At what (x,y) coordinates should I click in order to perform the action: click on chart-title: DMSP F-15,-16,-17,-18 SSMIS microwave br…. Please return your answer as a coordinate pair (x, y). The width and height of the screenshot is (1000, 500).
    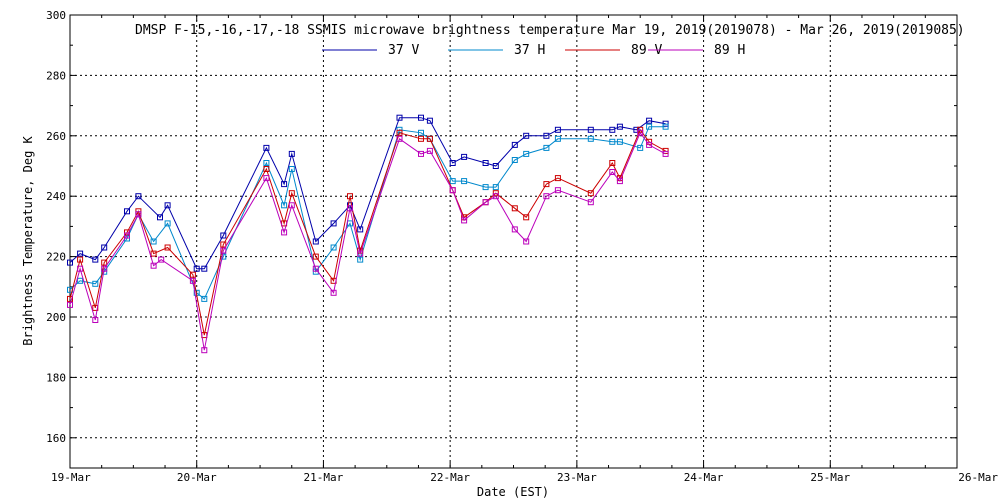
    Looking at the image, I should click on (550, 30).